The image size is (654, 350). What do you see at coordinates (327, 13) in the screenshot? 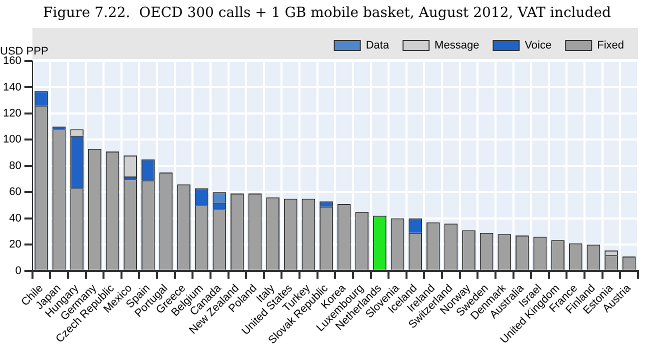
I see `chart-title: Figure 7.22. OECD 300 calls + 1 GB mobile basket, August 2012, VAT included` at bounding box center [327, 13].